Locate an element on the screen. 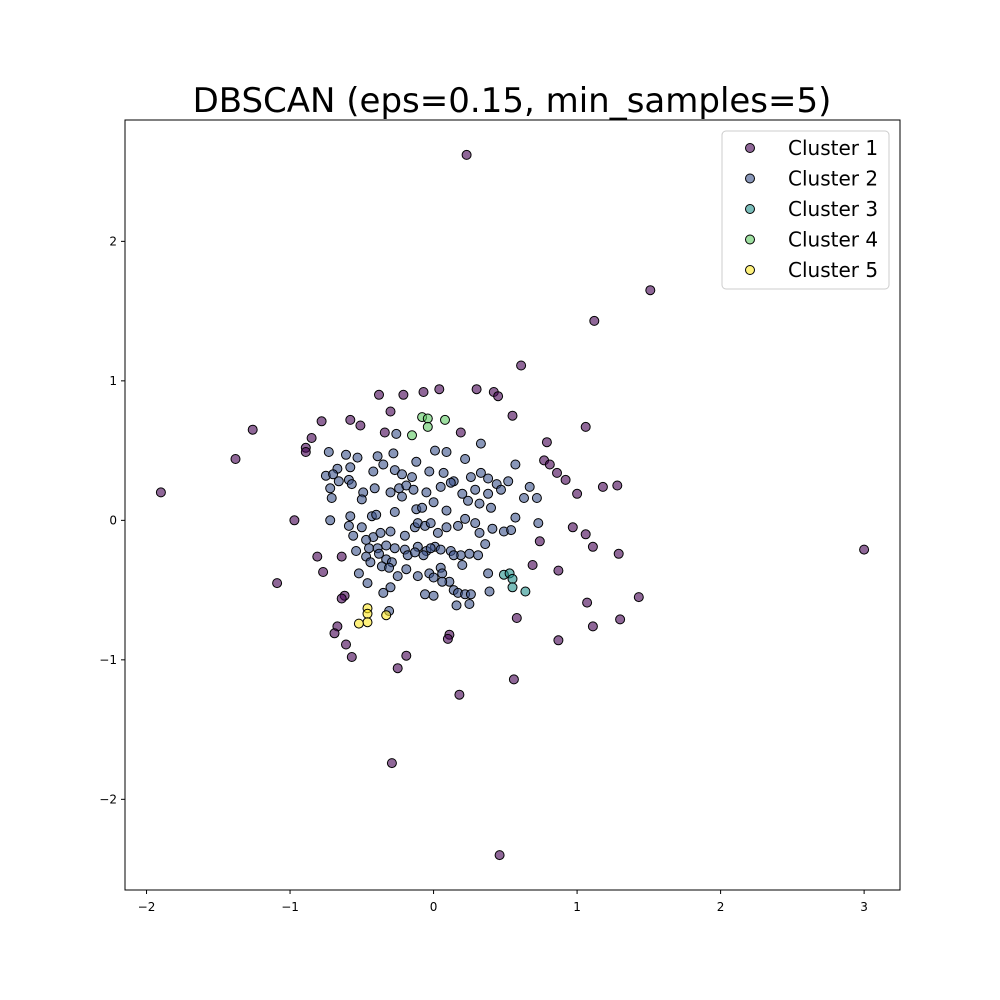 This screenshot has width=1000, height=1000. x-tick-label: 2 is located at coordinates (721, 907).